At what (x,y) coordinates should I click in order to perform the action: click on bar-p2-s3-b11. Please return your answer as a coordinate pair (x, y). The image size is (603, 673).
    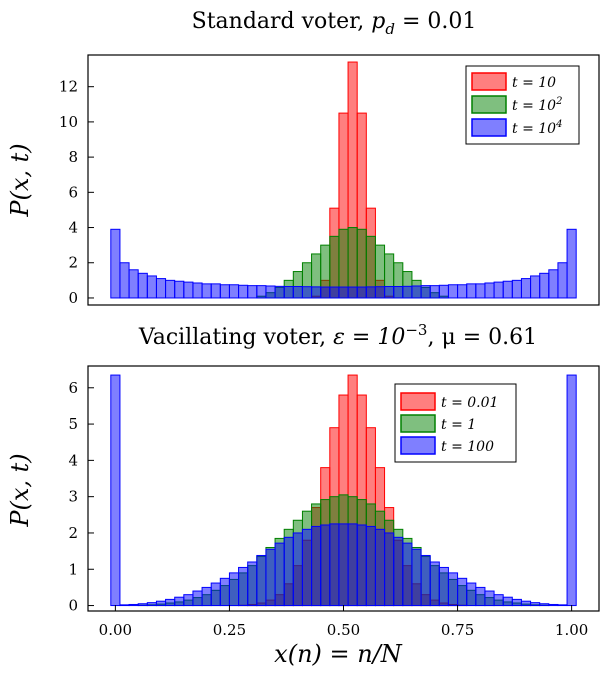
    Looking at the image, I should click on (215, 594).